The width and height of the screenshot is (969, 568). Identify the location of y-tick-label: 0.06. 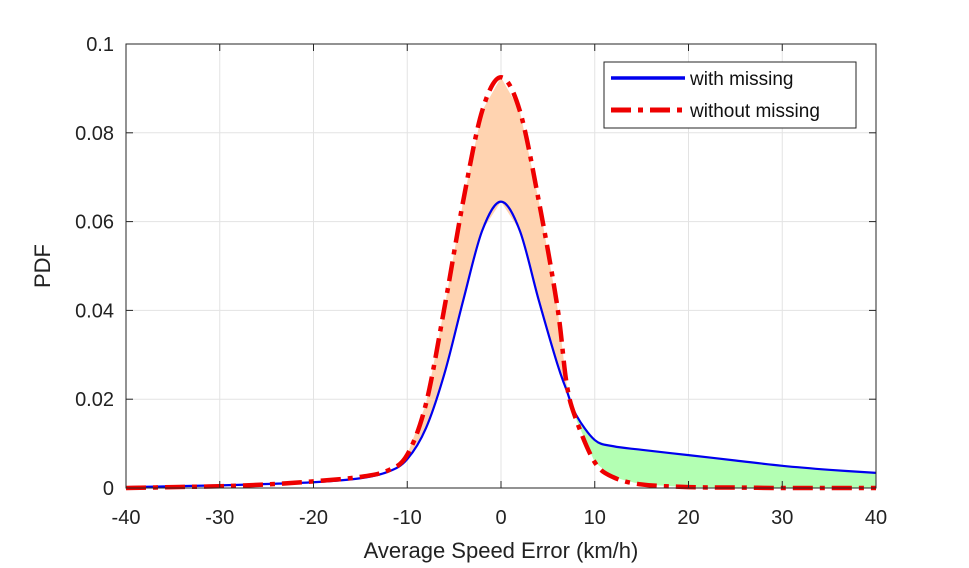
(94, 223).